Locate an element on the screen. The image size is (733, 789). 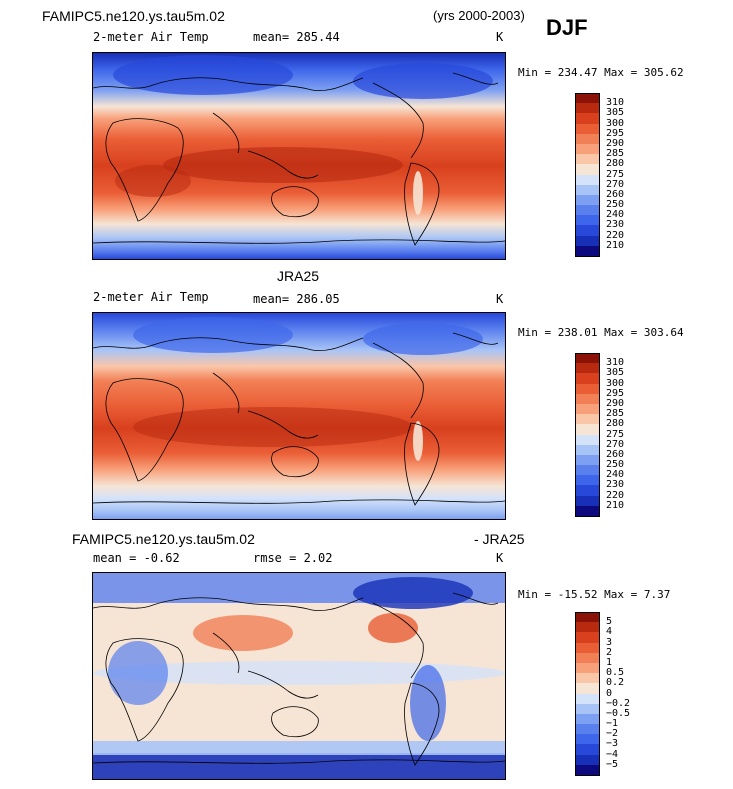
panel2-canada-cold is located at coordinates (423, 339).